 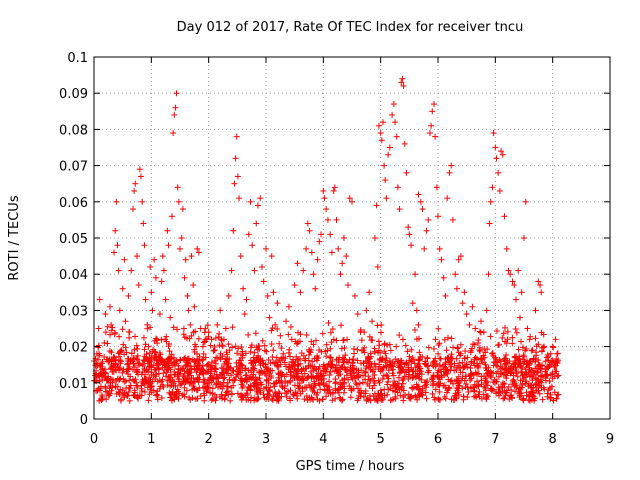 What do you see at coordinates (77, 58) in the screenshot?
I see `y-tick-label: 0.1` at bounding box center [77, 58].